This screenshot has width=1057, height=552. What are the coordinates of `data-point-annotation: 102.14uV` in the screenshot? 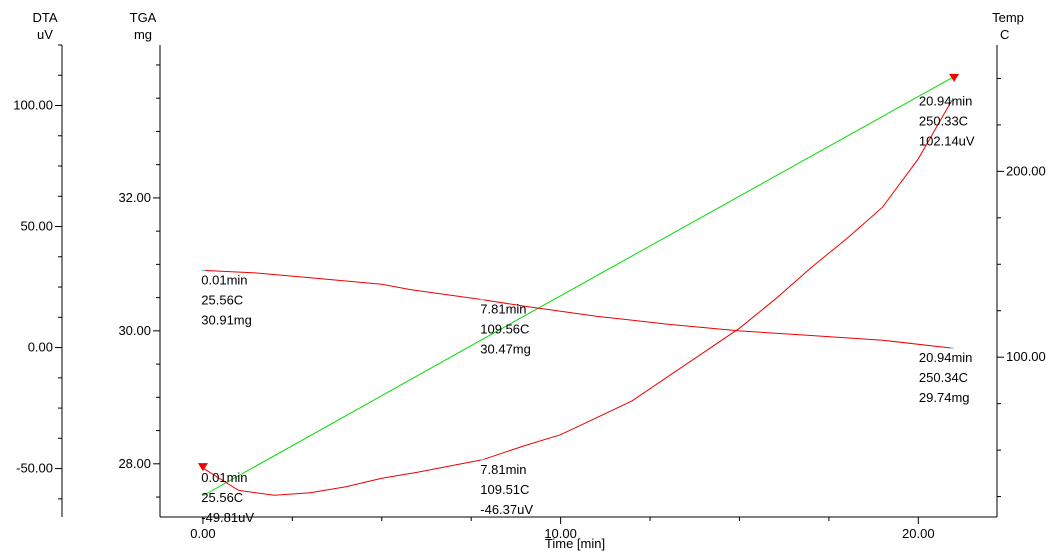 It's located at (947, 140).